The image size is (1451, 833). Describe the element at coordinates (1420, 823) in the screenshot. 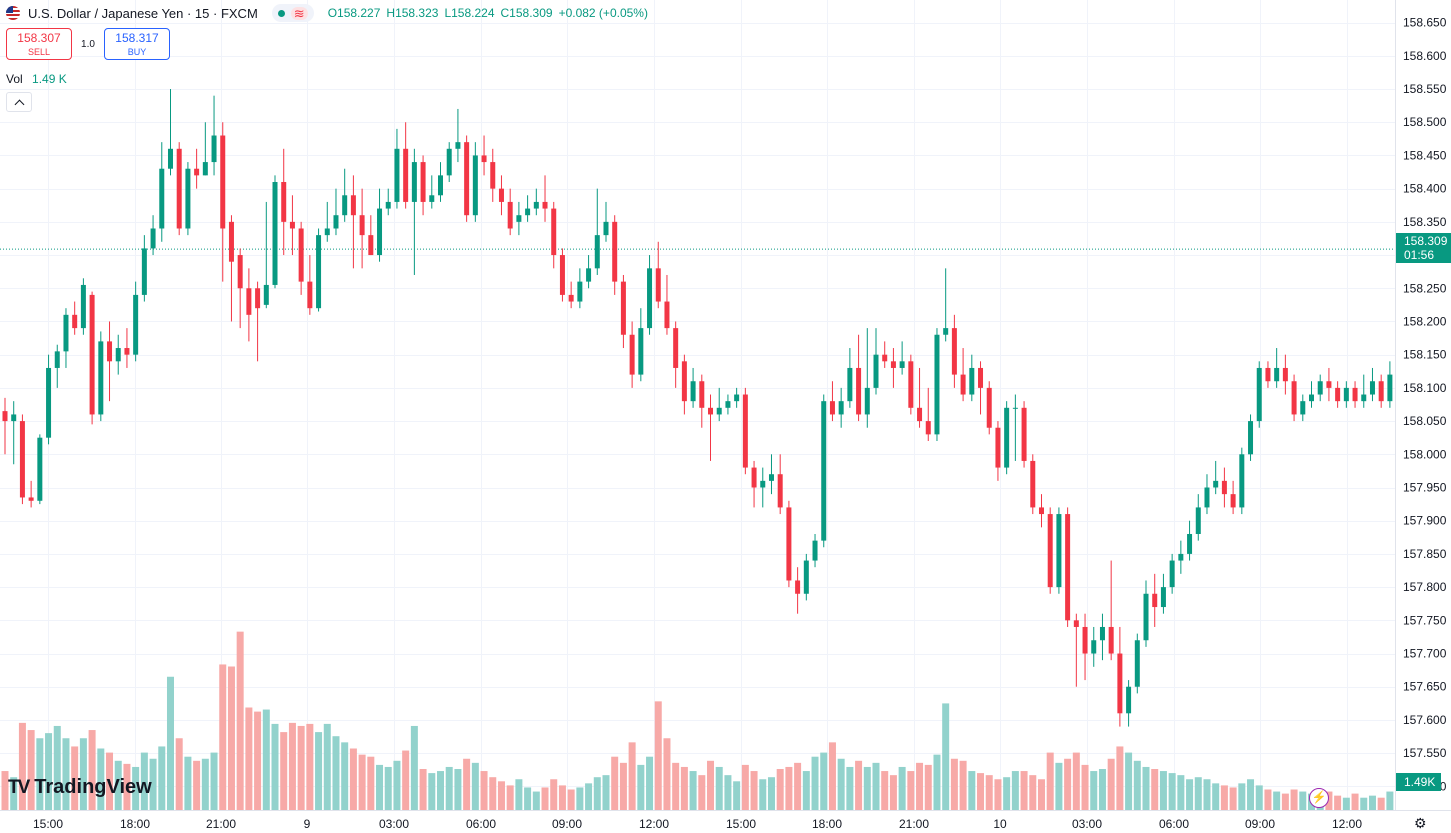

I see `chart-settings-icon: ⚙` at that location.